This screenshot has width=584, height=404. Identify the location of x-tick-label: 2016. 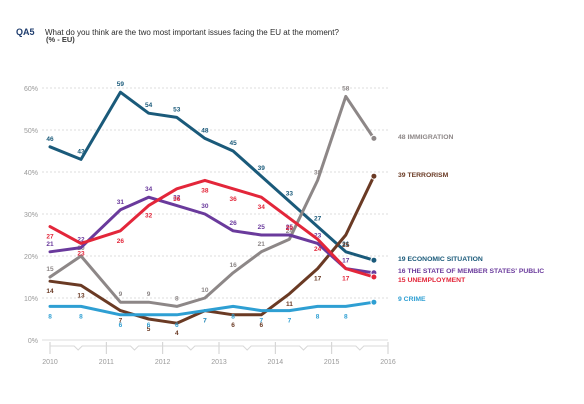
(388, 362).